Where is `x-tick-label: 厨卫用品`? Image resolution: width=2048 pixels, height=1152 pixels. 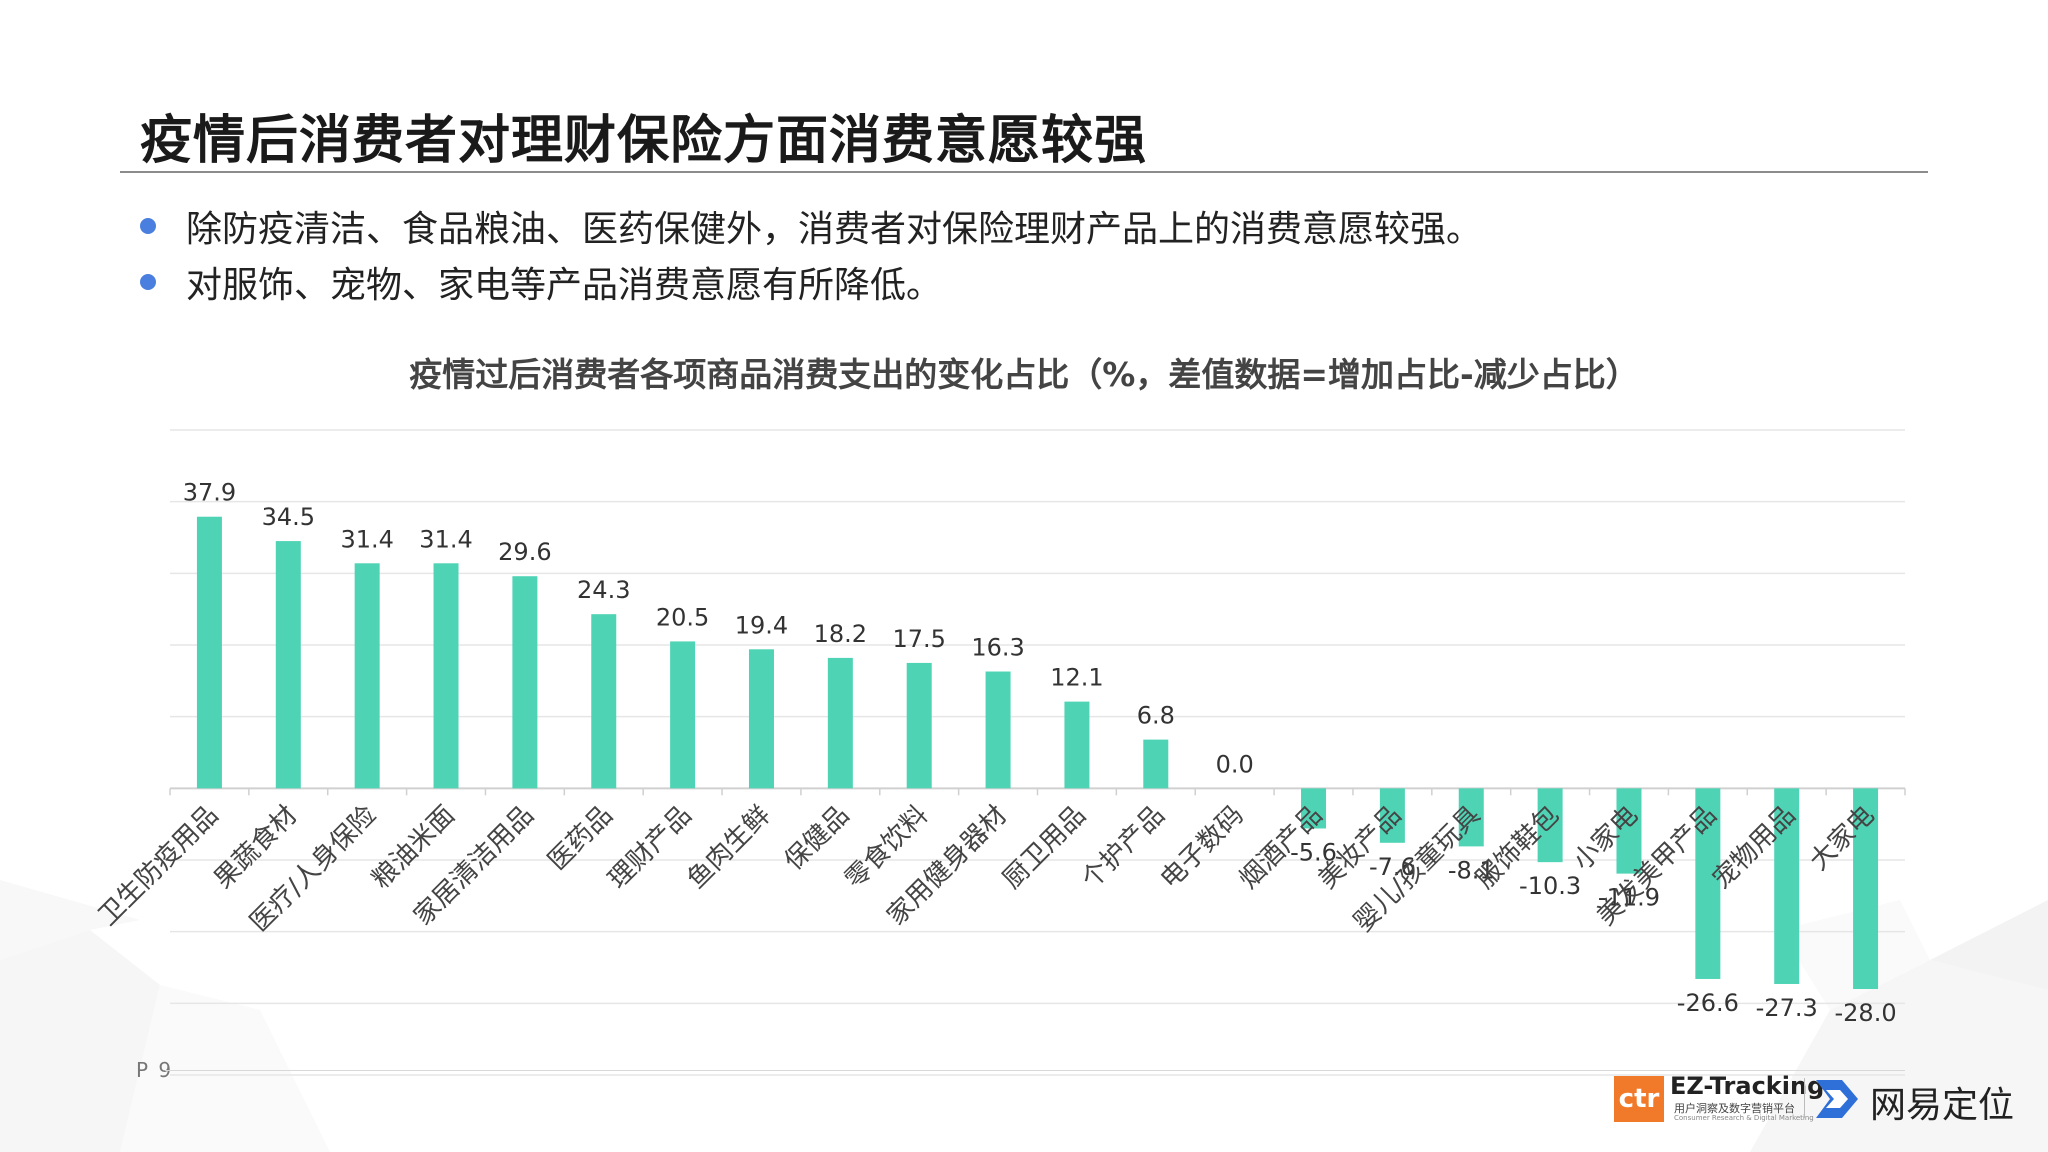
x-tick-label: 厨卫用品 is located at coordinates (1044, 847).